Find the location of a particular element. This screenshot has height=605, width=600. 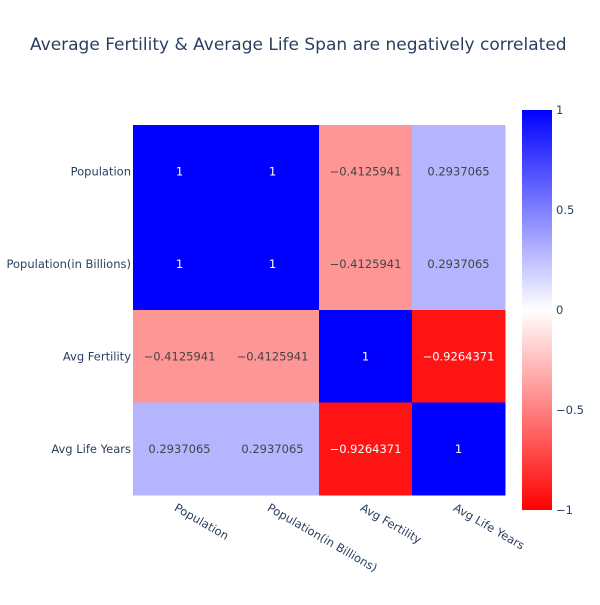

y-tick-label: Avg Life Years is located at coordinates (91, 449).